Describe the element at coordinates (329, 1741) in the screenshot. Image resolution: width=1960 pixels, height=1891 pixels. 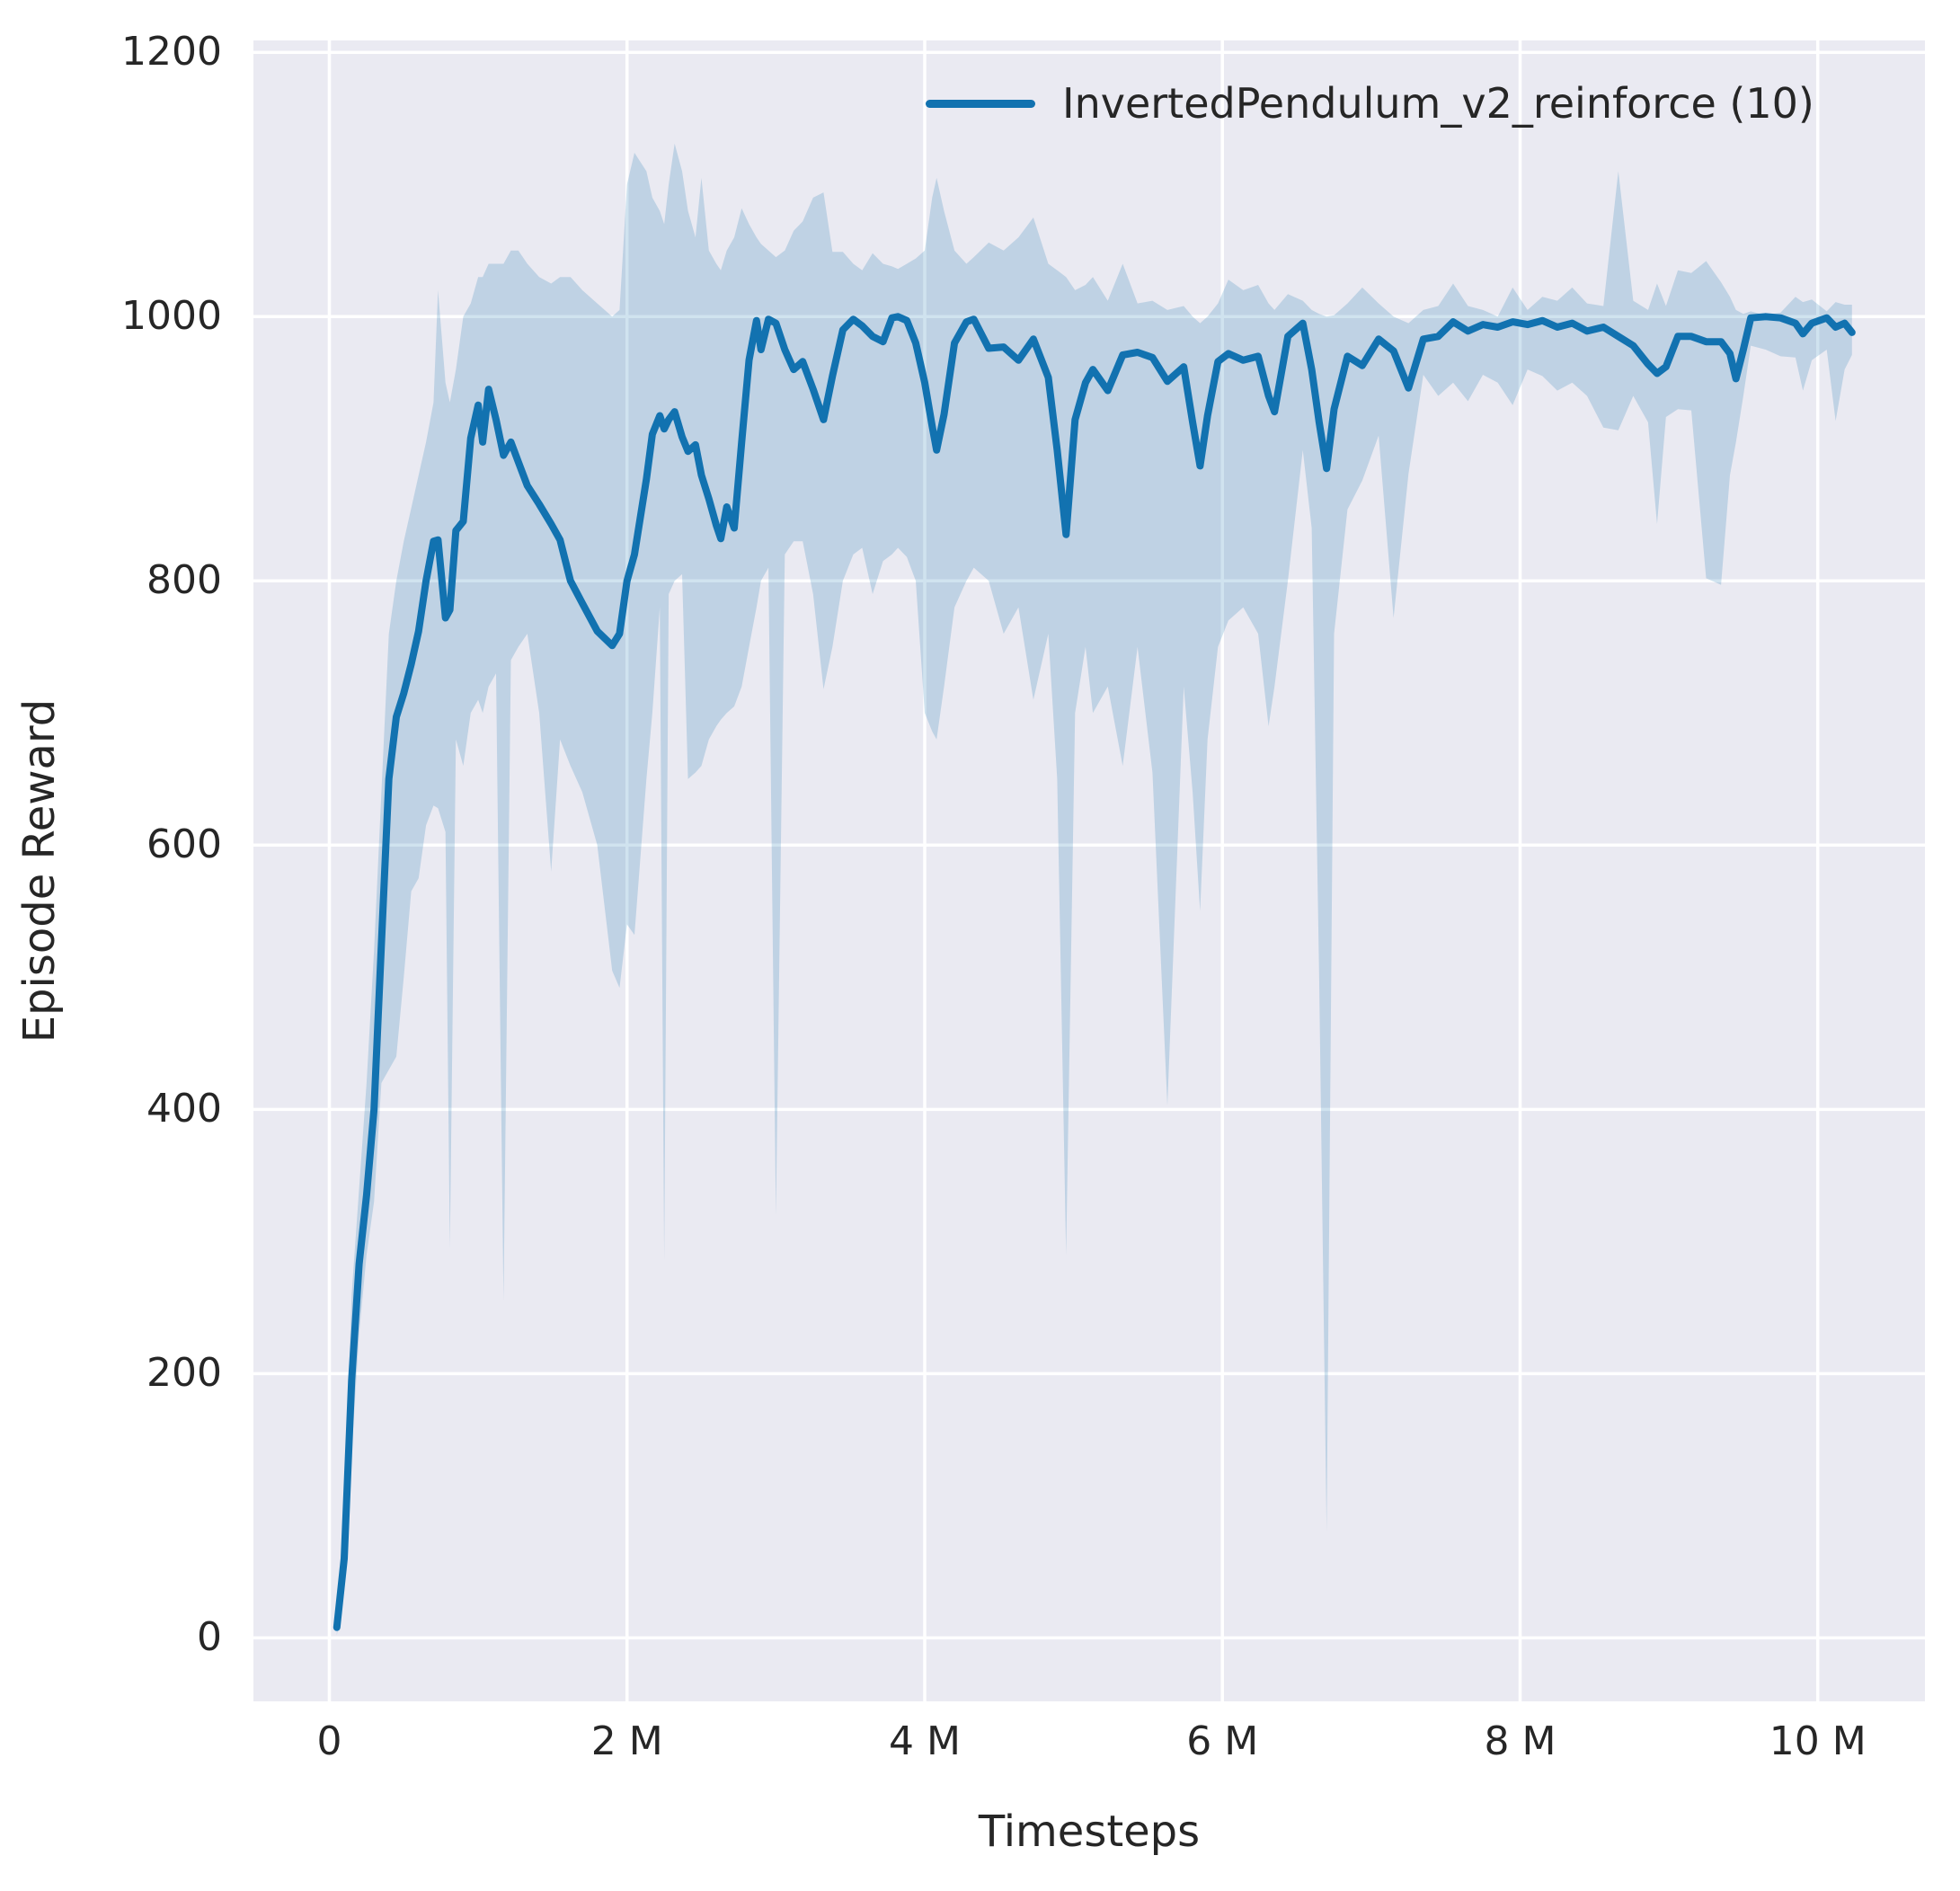
I see `x-tick-label: 0` at that location.